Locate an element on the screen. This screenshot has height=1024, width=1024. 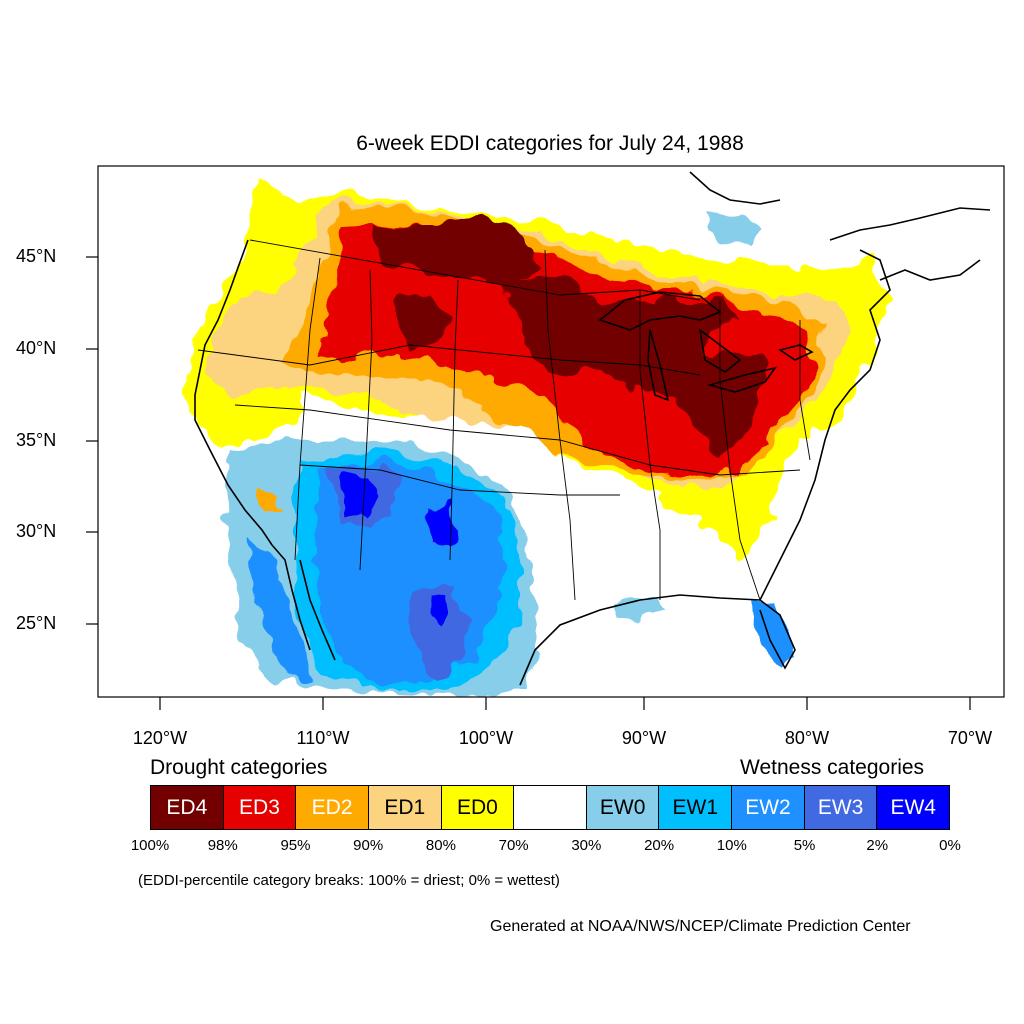
ew0-region-gulf is located at coordinates (642, 609).